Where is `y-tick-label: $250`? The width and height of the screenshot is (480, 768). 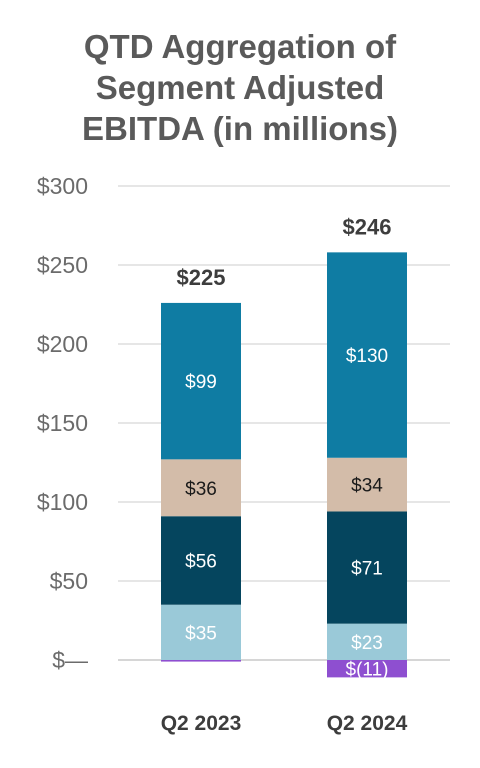
y-tick-label: $250 is located at coordinates (62, 265).